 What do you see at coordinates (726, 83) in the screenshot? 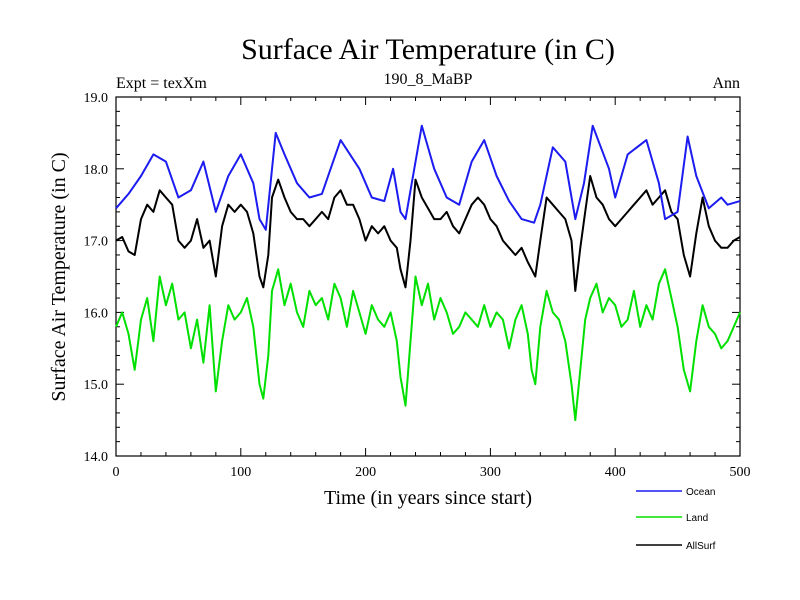
I see `period-label: Ann` at bounding box center [726, 83].